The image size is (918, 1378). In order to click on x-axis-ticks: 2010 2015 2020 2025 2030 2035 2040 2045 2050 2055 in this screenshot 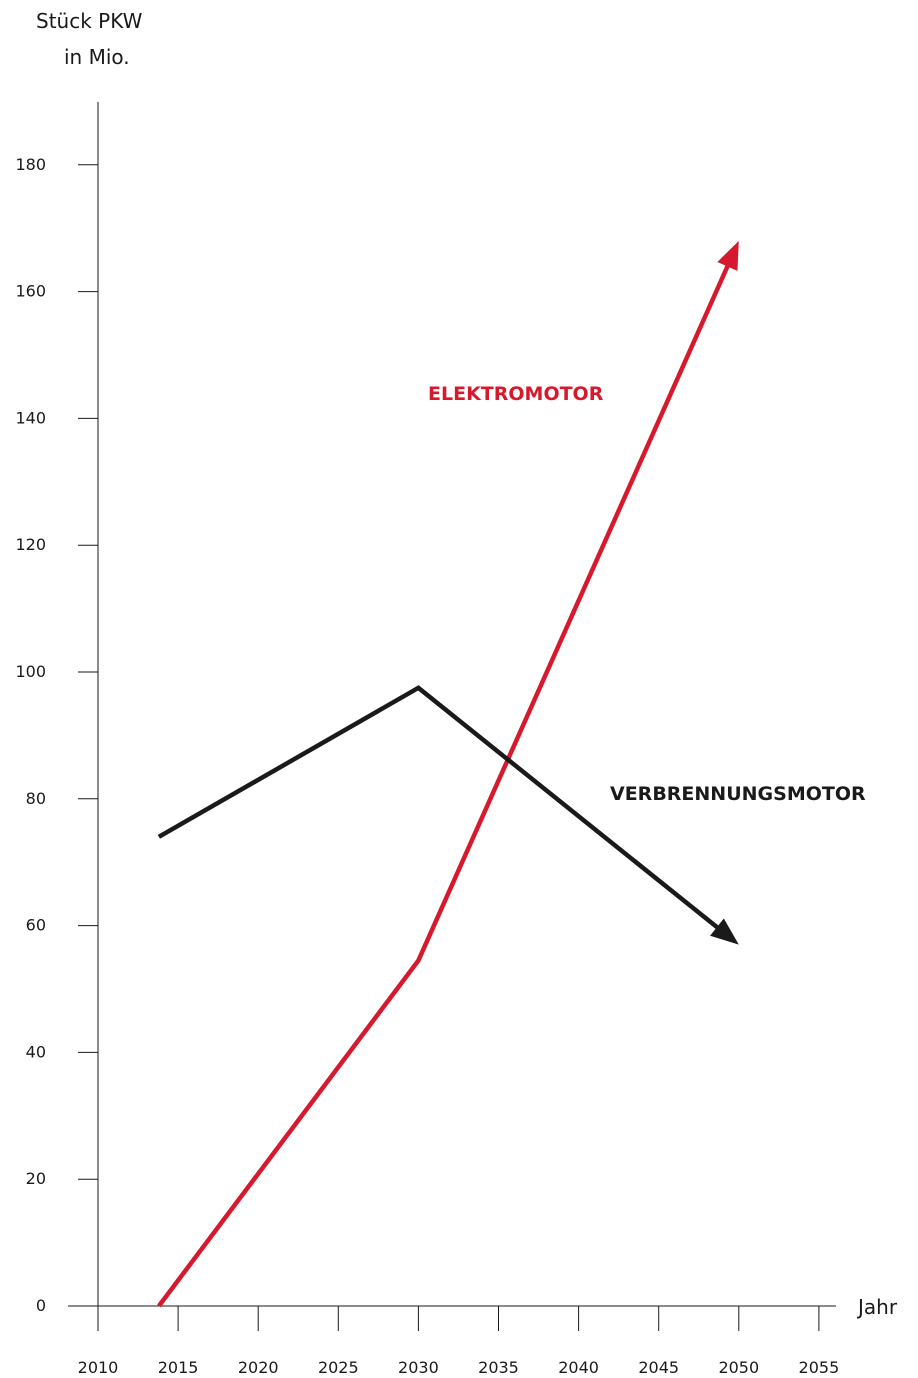, I will do `click(459, 1341)`.